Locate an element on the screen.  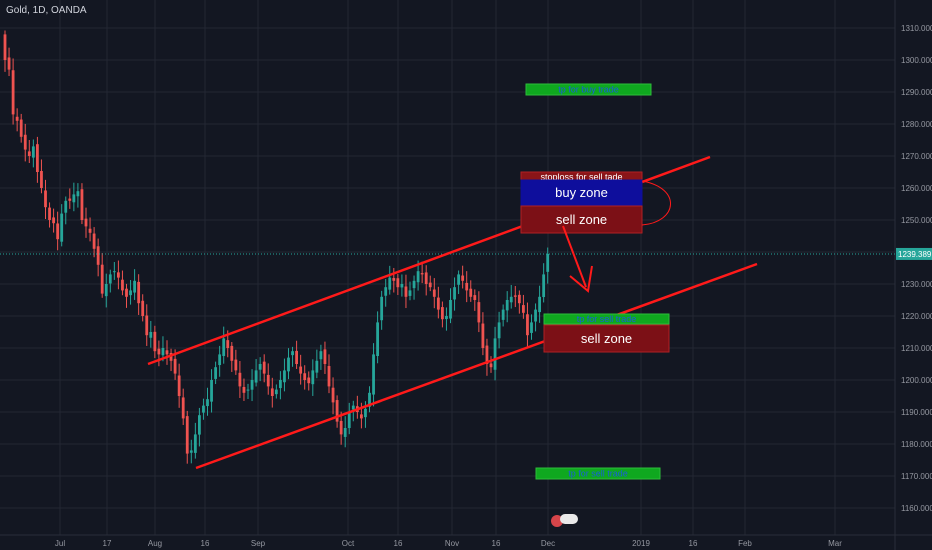
y-tick-label: 1180.000 is located at coordinates (916, 444).